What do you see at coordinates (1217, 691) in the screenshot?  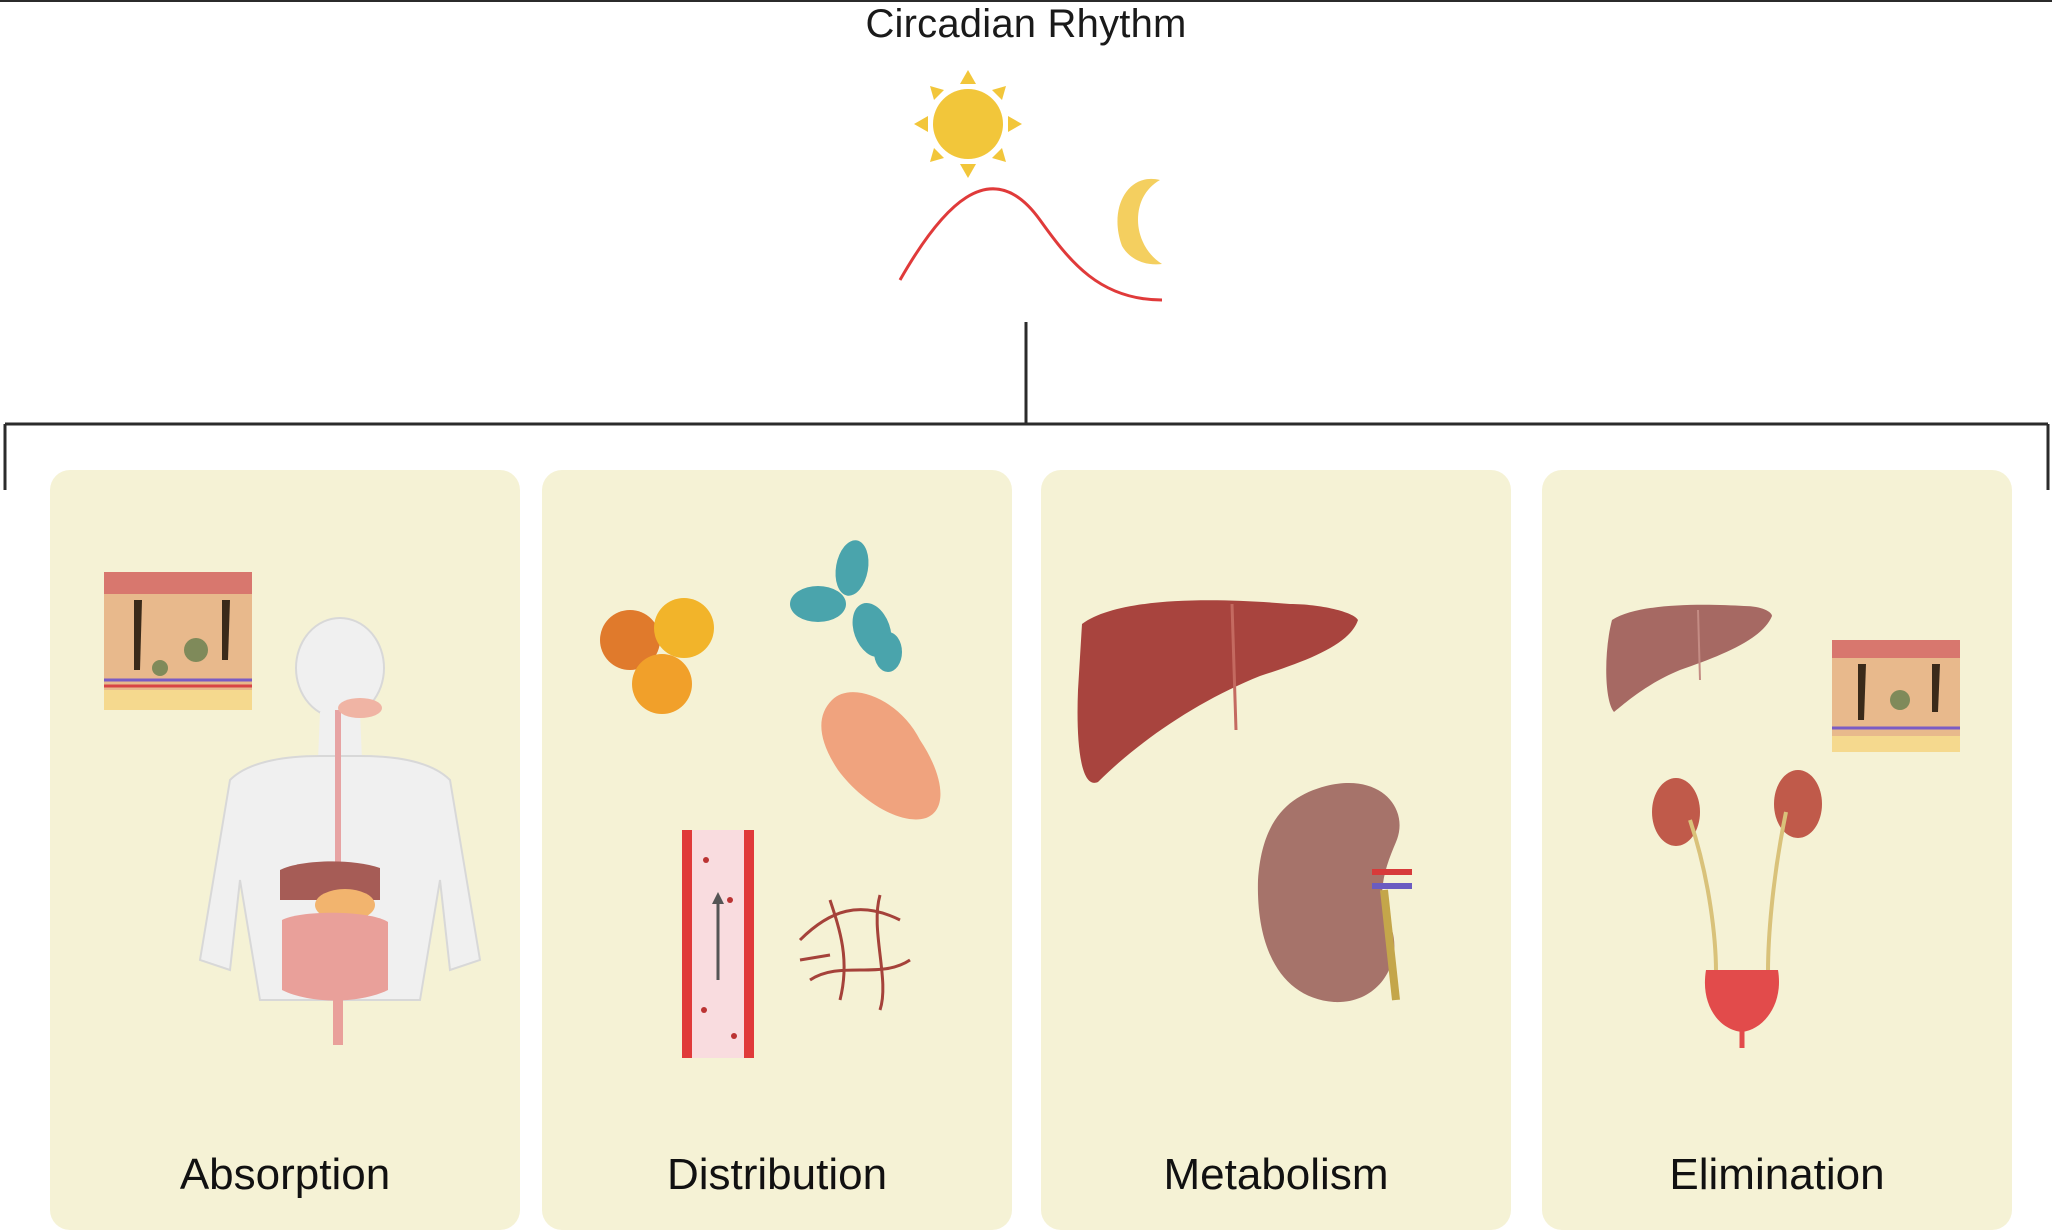 I see `liver-icon` at bounding box center [1217, 691].